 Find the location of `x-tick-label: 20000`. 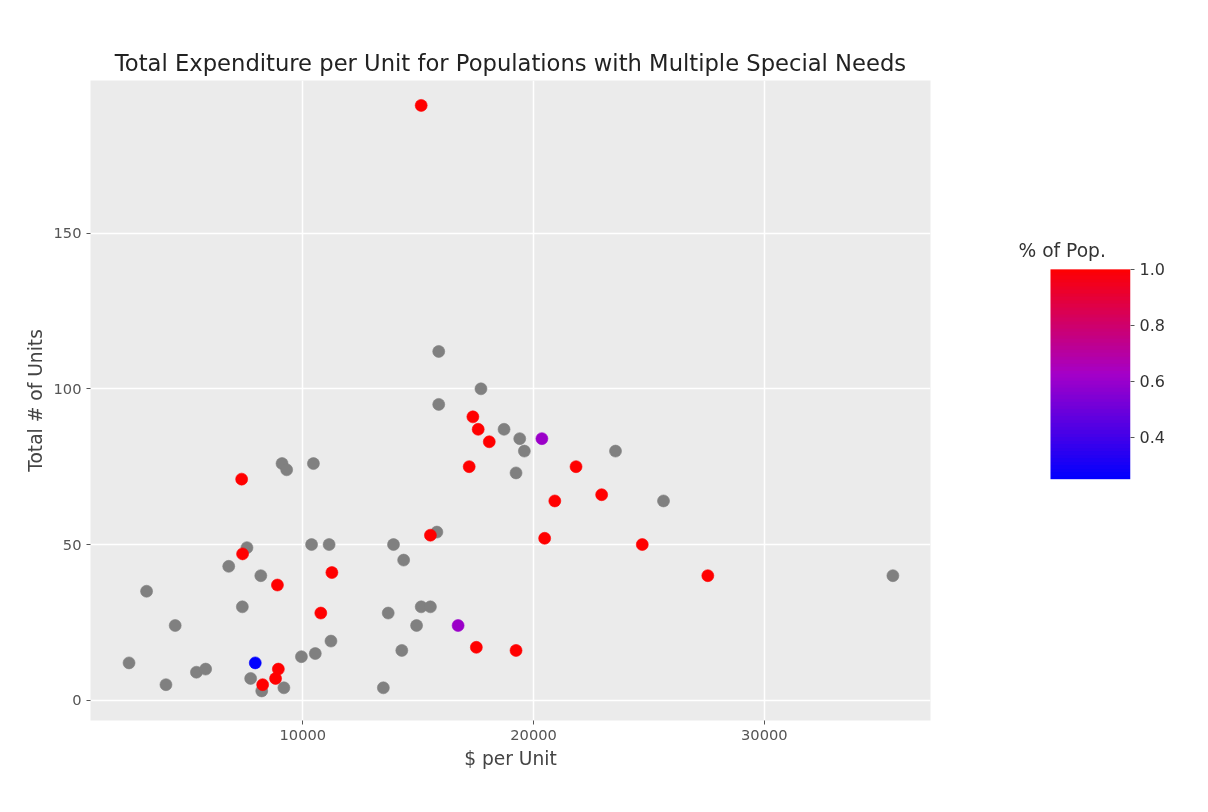

x-tick-label: 20000 is located at coordinates (533, 734).